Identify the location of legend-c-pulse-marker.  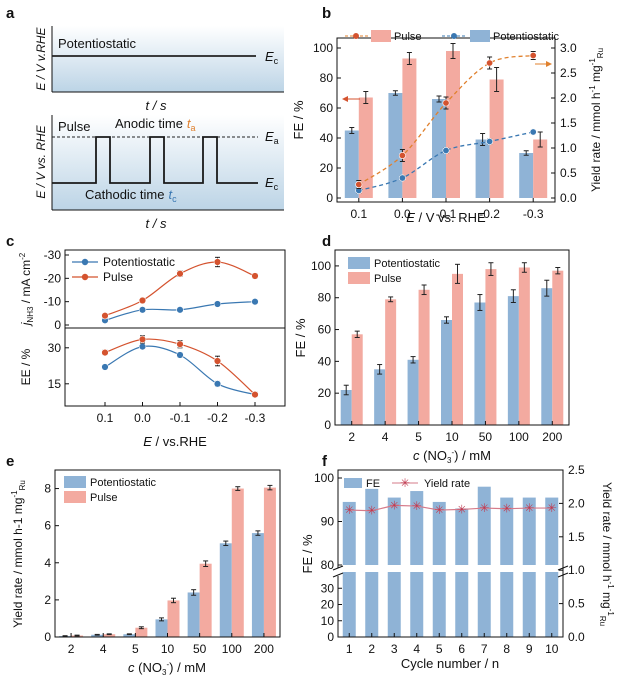
(85, 277).